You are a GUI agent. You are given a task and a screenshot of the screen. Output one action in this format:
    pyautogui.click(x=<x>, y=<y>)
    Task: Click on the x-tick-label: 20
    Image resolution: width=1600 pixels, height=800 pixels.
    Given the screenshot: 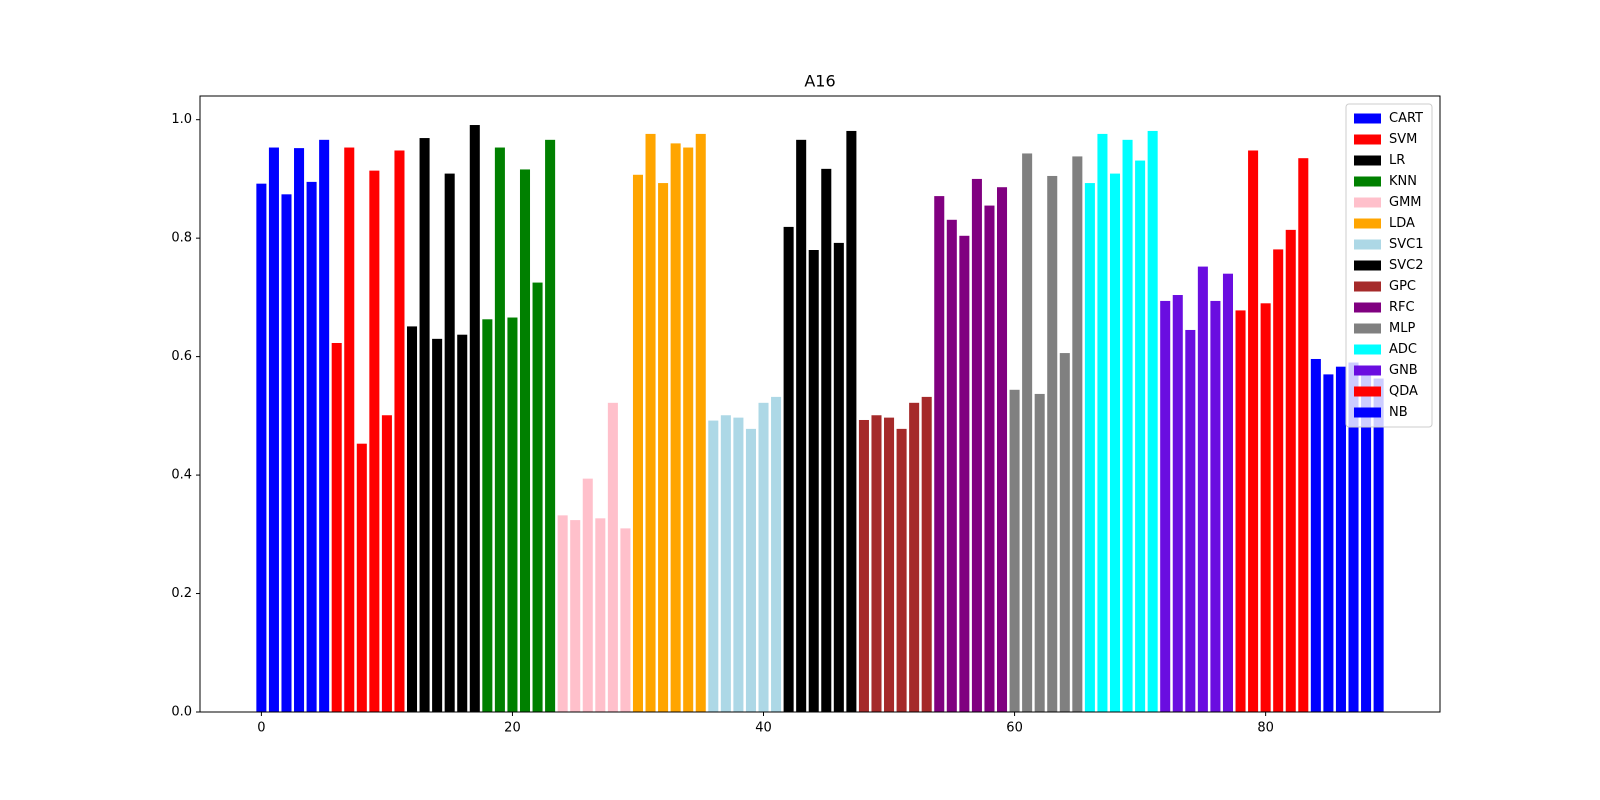 What is the action you would take?
    pyautogui.click(x=512, y=728)
    